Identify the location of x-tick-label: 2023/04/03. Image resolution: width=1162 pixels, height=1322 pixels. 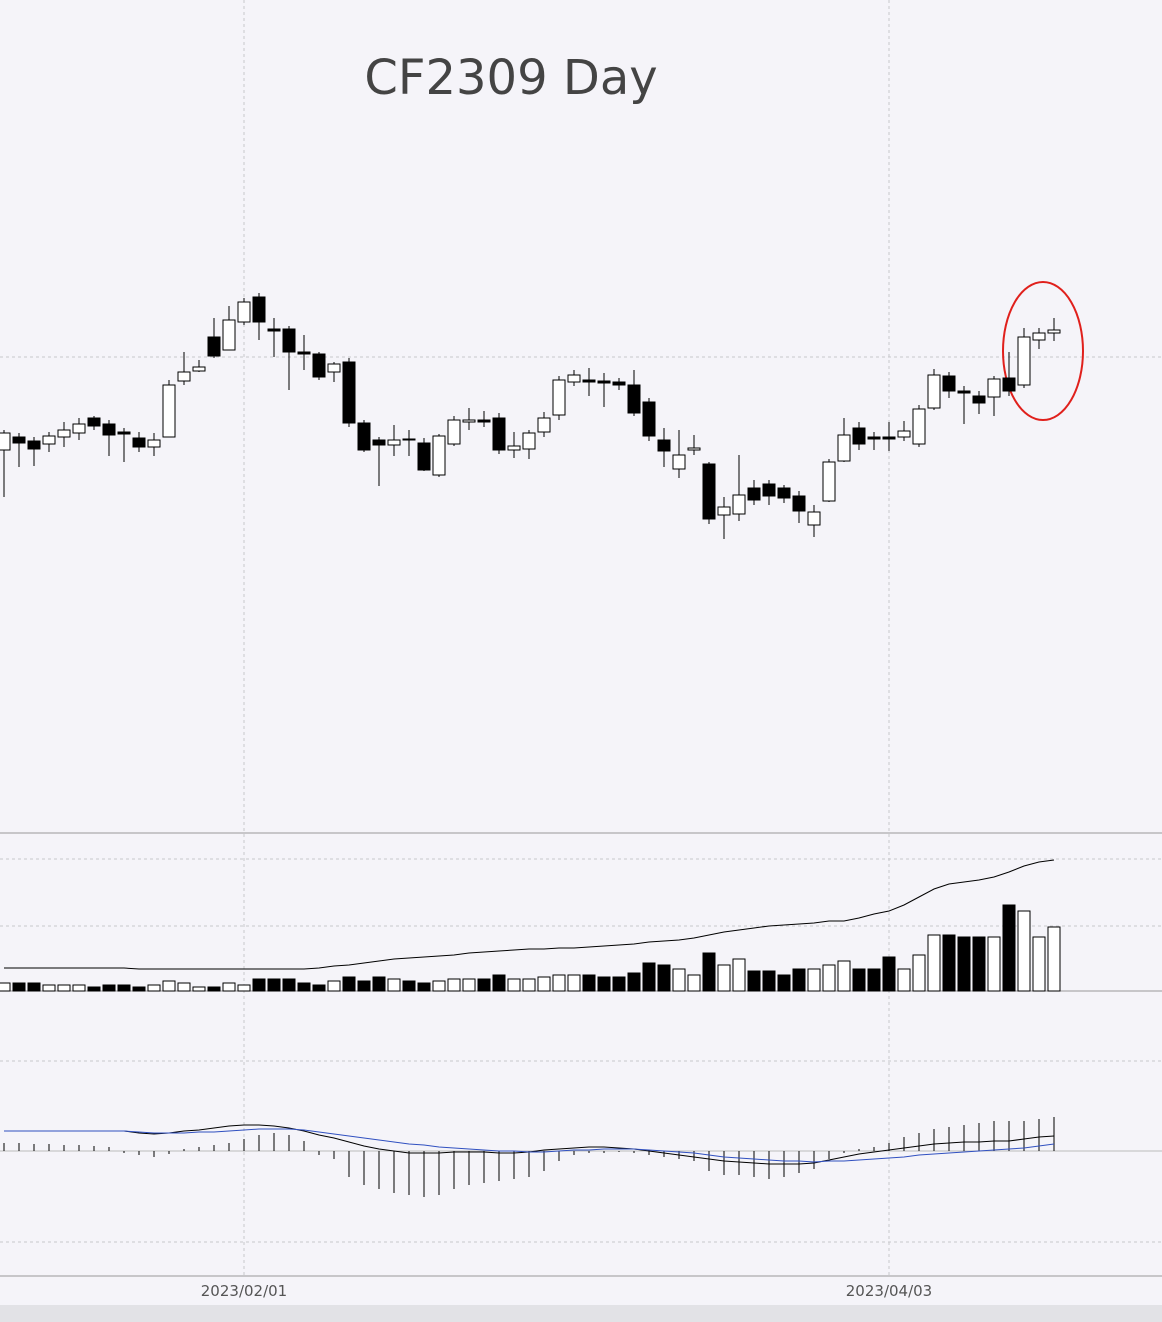
(889, 1291).